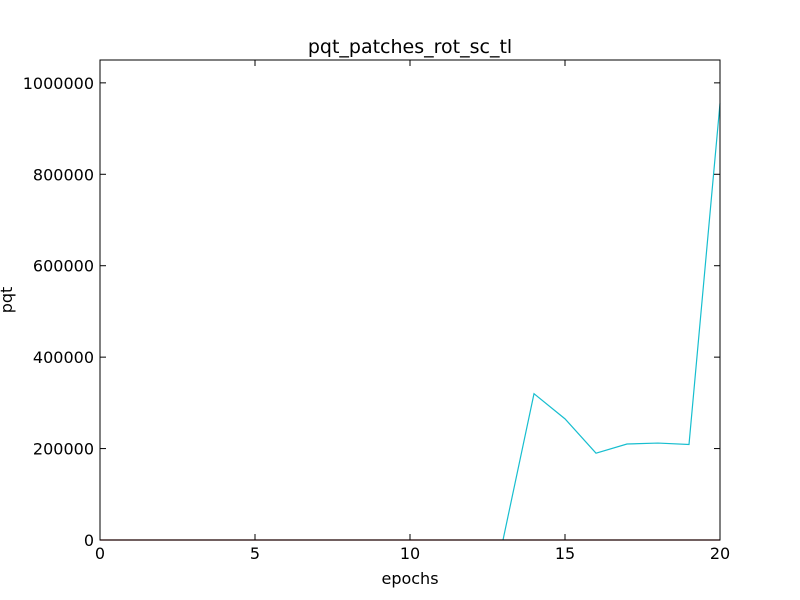  What do you see at coordinates (58, 83) in the screenshot?
I see `y-tick-label: 1000000` at bounding box center [58, 83].